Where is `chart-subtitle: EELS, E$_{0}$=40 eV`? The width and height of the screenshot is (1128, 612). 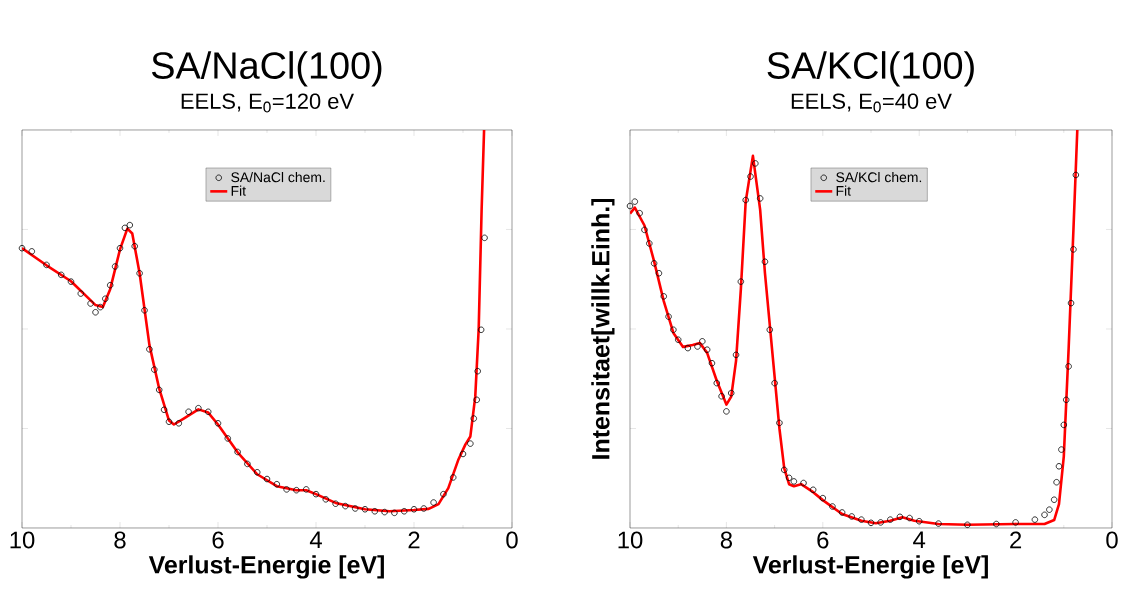
chart-subtitle: EELS, E$_{0}$=40 eV is located at coordinates (871, 103).